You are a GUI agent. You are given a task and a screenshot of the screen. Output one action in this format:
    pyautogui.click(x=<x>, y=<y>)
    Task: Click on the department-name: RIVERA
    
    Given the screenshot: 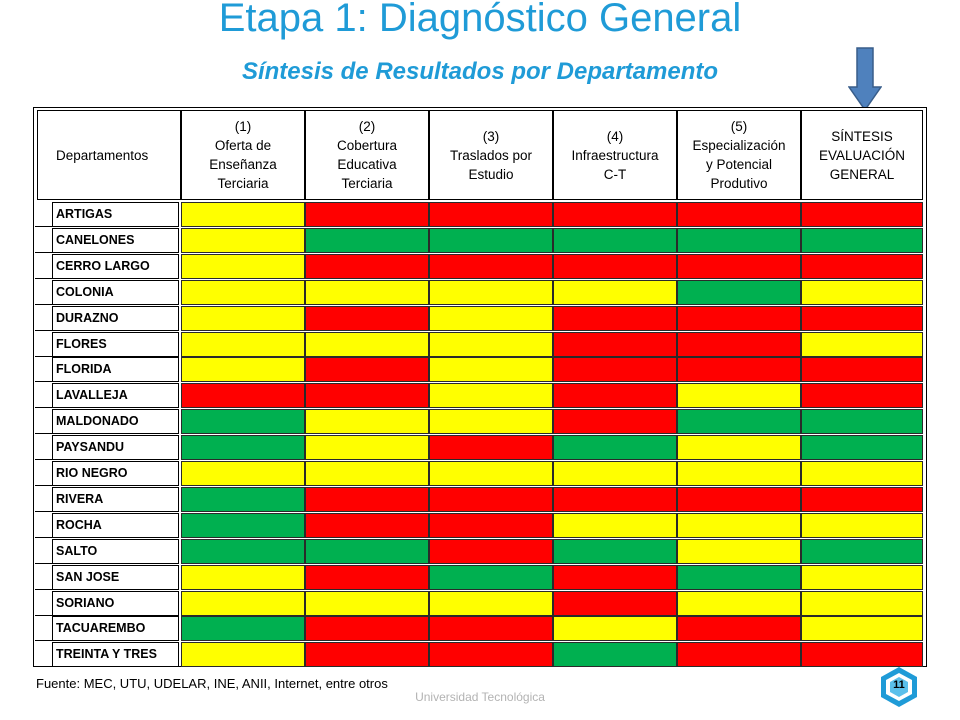 What is the action you would take?
    pyautogui.click(x=115, y=499)
    